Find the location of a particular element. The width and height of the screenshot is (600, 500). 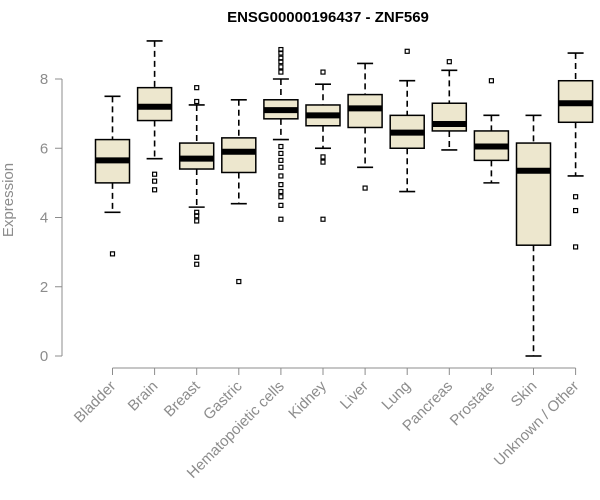

y-axis-label: Expression is located at coordinates (8, 200).